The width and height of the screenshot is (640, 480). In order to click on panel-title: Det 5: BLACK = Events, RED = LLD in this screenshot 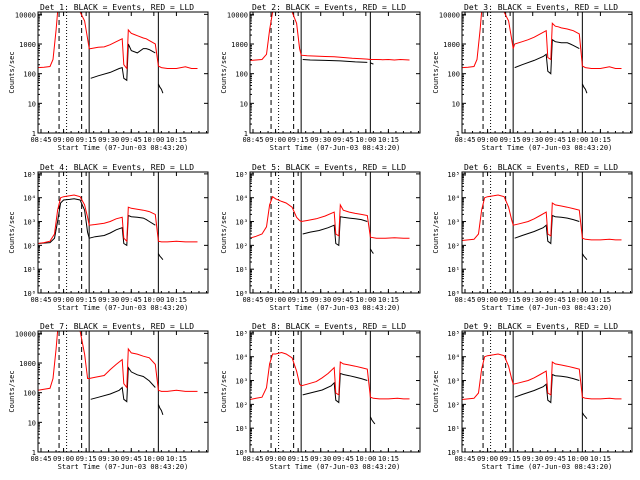, I will do `click(329, 167)`.